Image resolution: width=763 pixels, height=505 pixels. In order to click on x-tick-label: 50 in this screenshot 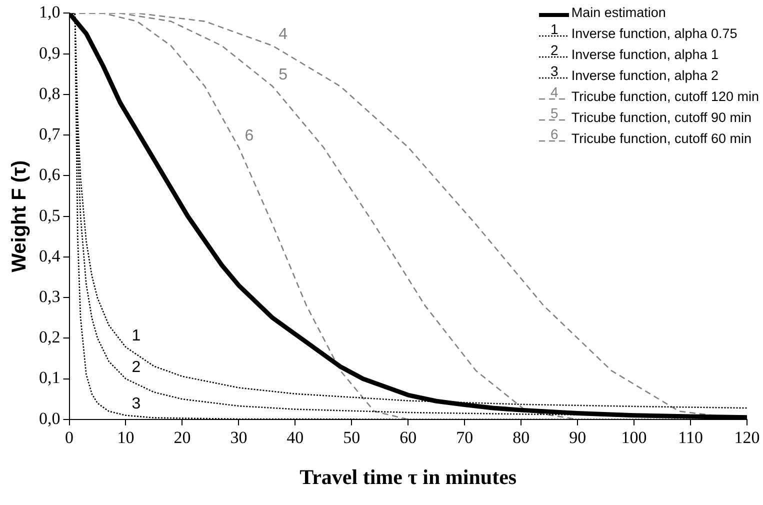, I will do `click(351, 438)`.